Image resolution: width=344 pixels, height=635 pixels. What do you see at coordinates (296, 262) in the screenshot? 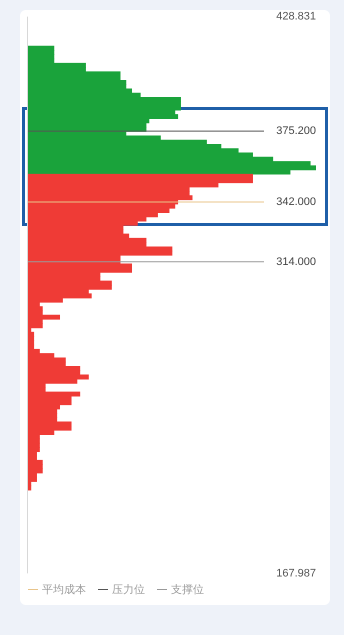
I see `ref-line-label: 314.000` at bounding box center [296, 262].